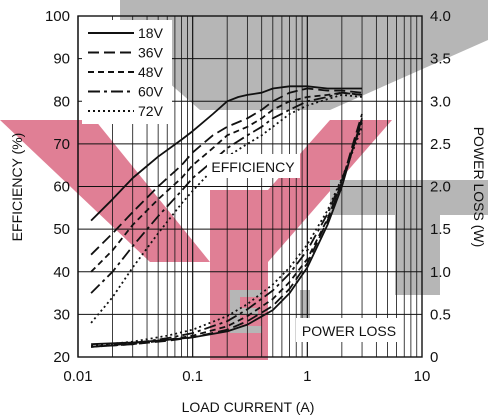 The width and height of the screenshot is (488, 418). I want to click on y2-tick-label: 0, so click(434, 357).